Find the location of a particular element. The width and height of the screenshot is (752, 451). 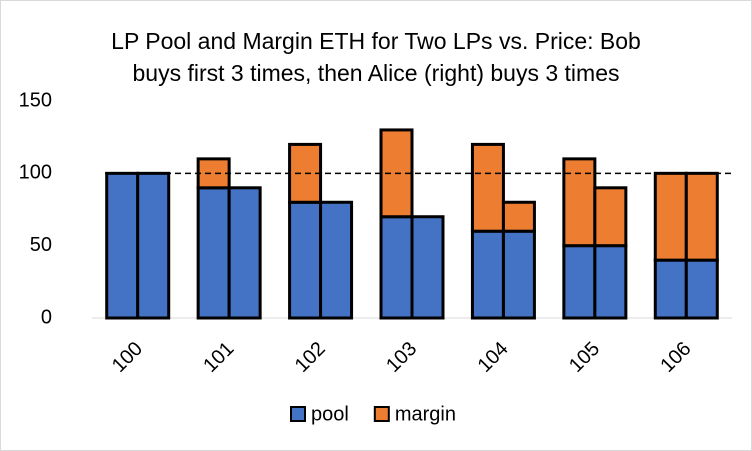

legend-label: pool is located at coordinates (330, 414).